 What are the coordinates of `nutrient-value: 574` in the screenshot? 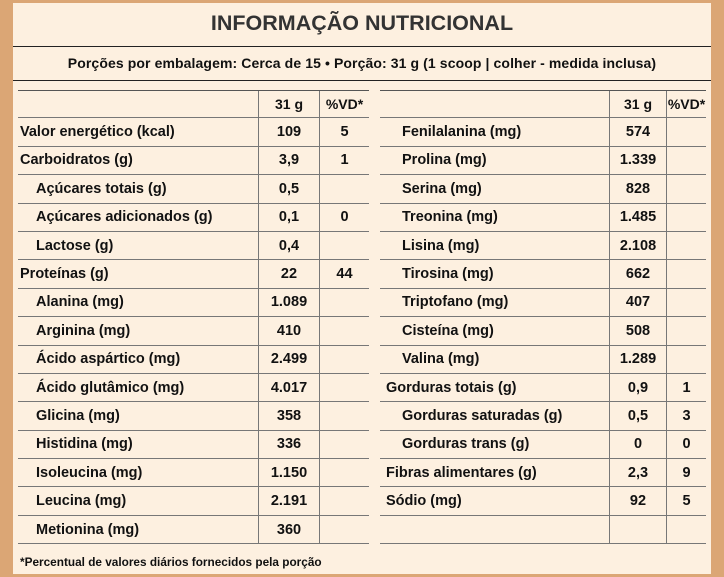 It's located at (637, 132).